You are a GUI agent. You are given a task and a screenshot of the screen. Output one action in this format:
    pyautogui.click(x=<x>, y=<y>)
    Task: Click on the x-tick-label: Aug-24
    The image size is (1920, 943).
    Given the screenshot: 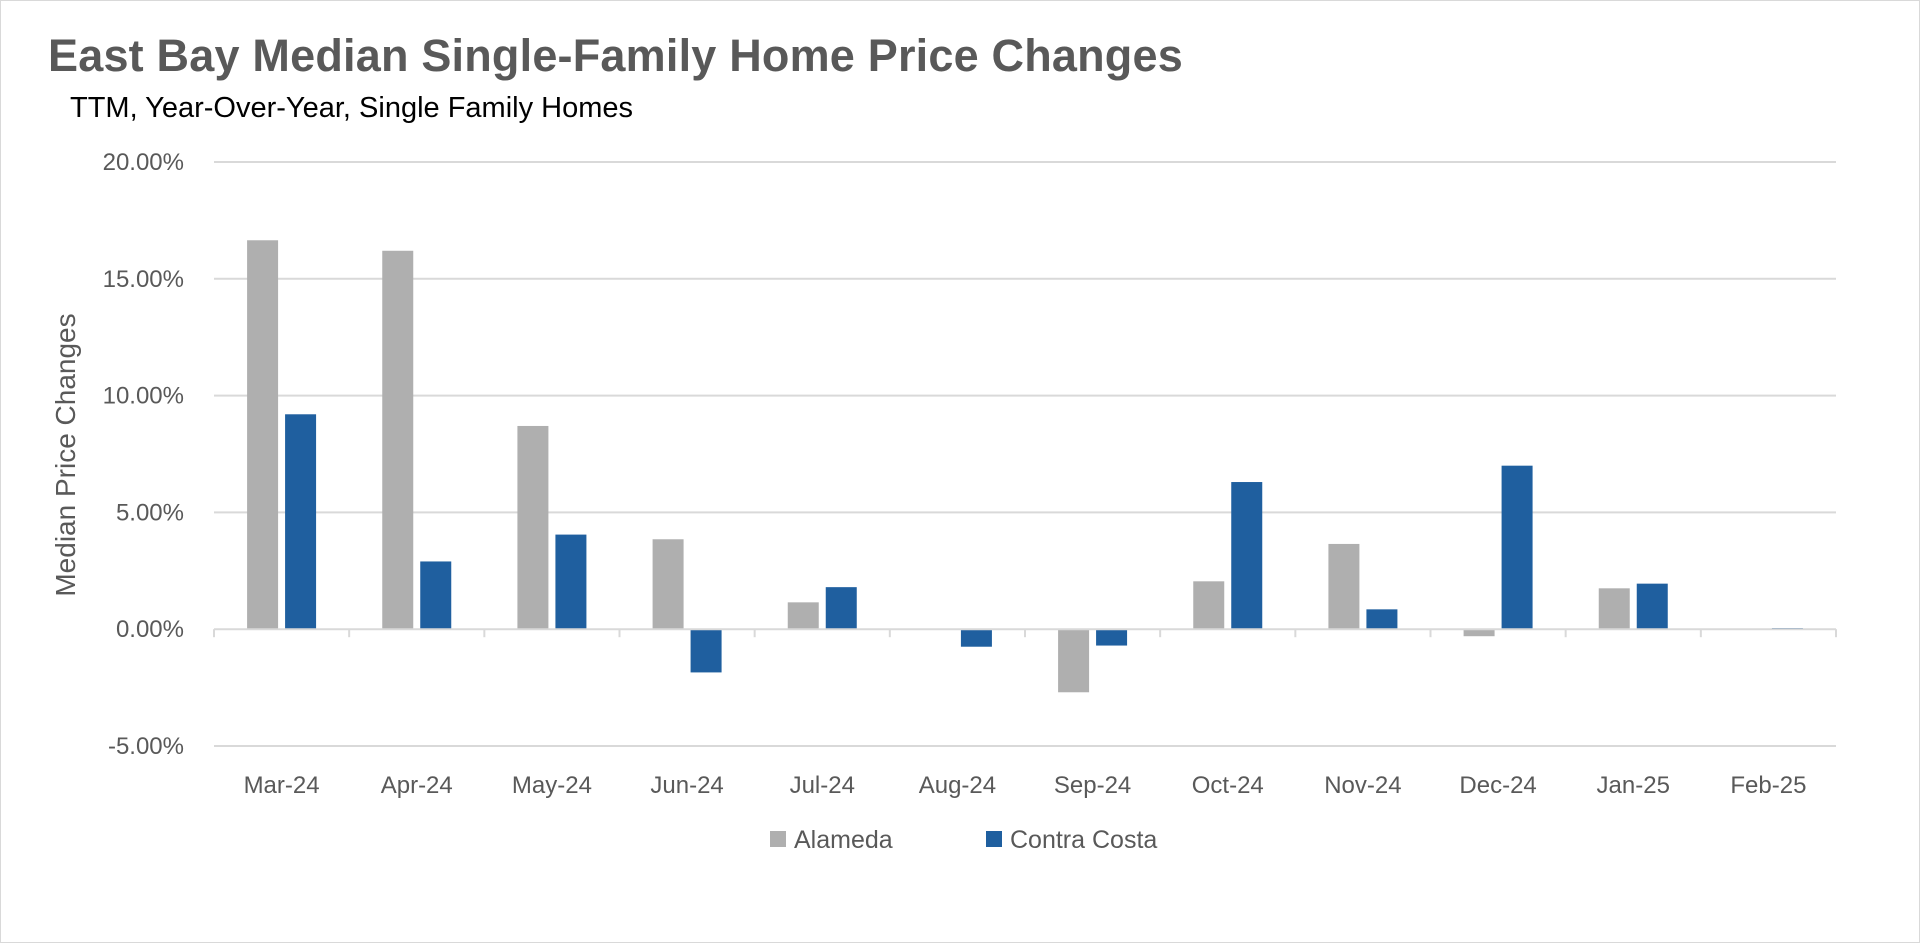 What is the action you would take?
    pyautogui.click(x=957, y=785)
    